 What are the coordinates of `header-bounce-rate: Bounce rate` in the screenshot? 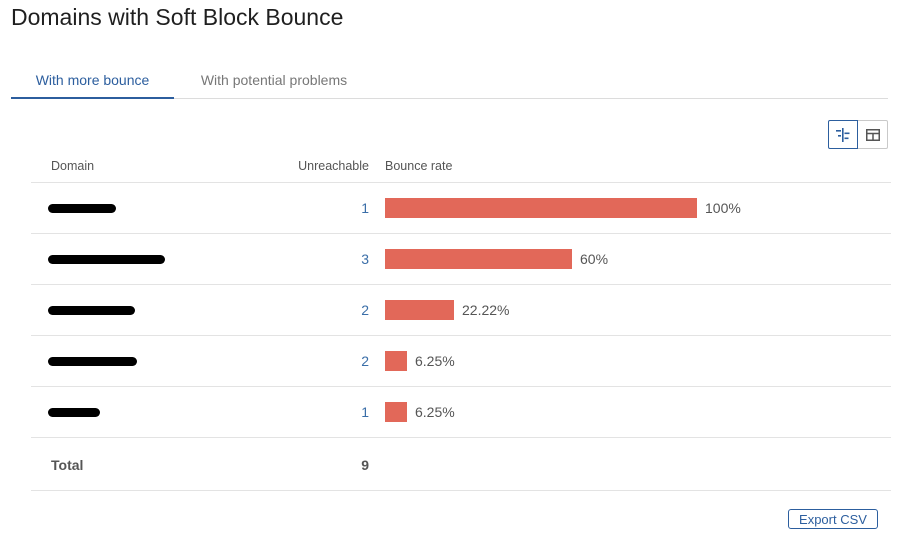 It's located at (419, 166).